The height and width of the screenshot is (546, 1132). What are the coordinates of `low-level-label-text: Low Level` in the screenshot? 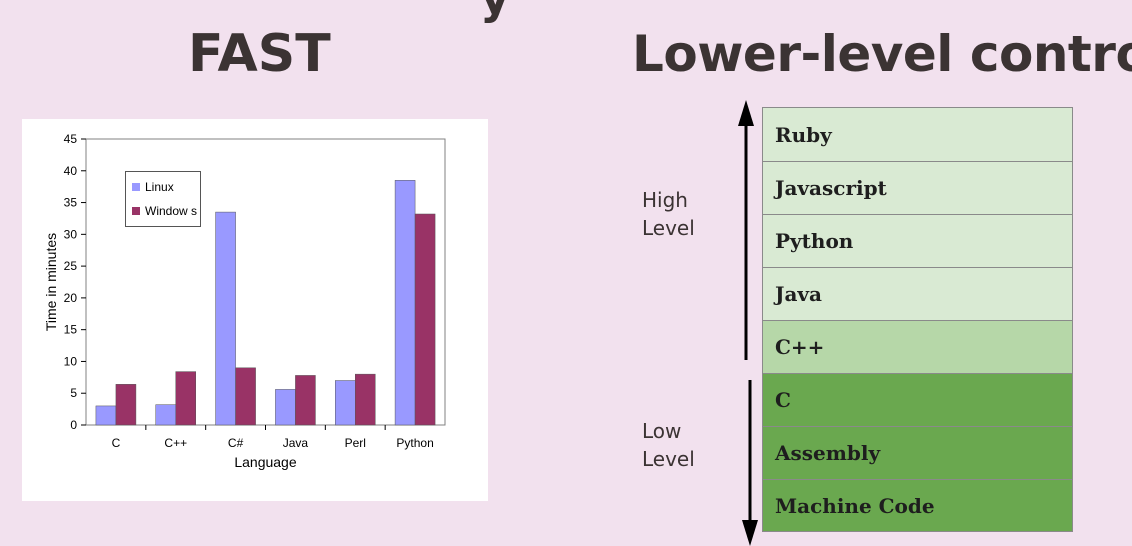 It's located at (682, 445).